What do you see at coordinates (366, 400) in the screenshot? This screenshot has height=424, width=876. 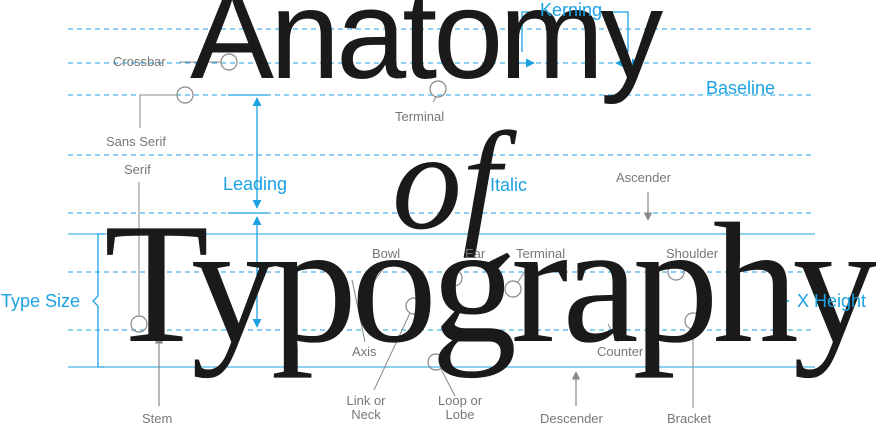 I see `link-neck-label-line1: Link or` at bounding box center [366, 400].